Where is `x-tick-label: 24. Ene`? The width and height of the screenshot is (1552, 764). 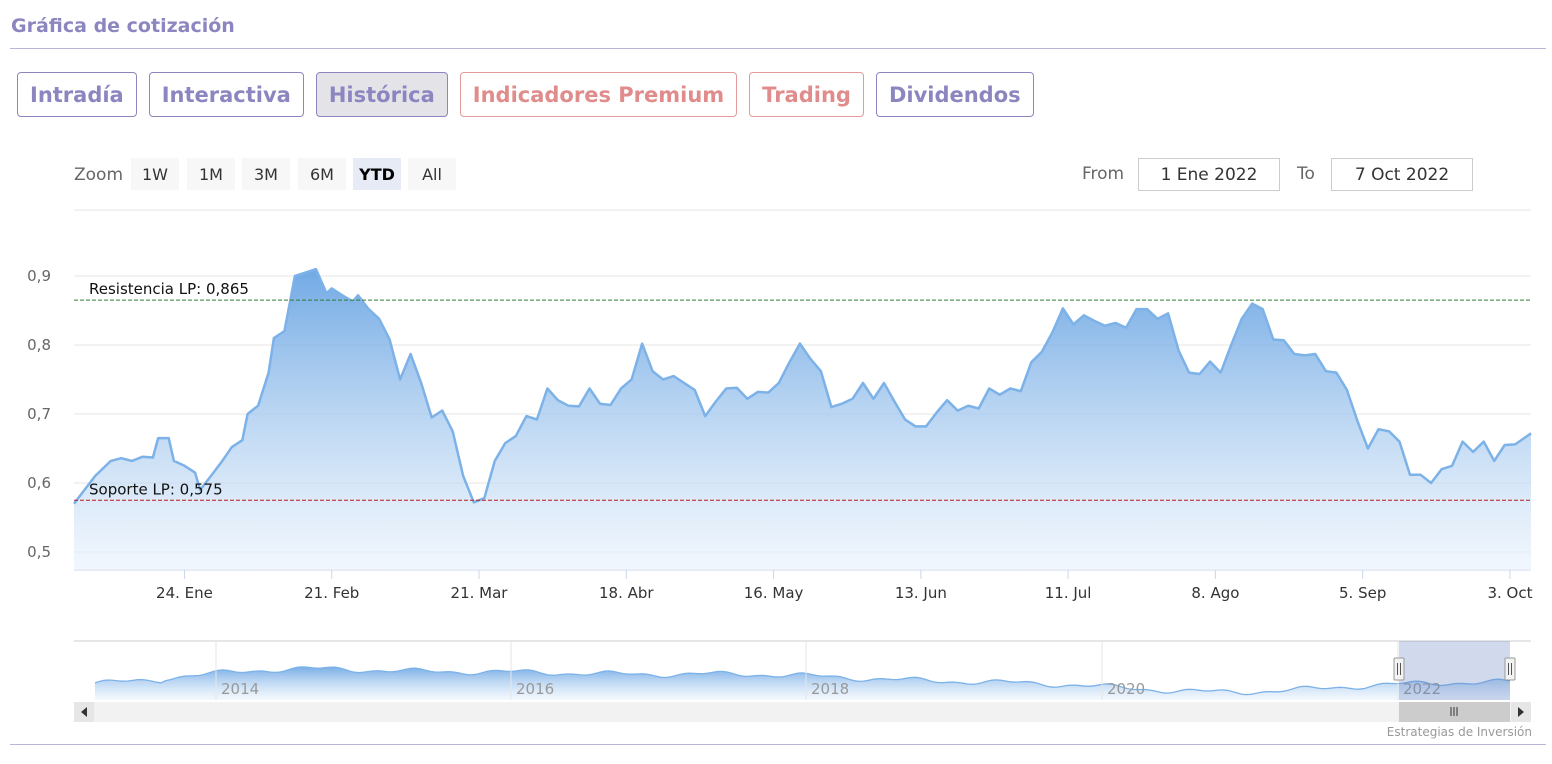
x-tick-label: 24. Ene is located at coordinates (184, 593).